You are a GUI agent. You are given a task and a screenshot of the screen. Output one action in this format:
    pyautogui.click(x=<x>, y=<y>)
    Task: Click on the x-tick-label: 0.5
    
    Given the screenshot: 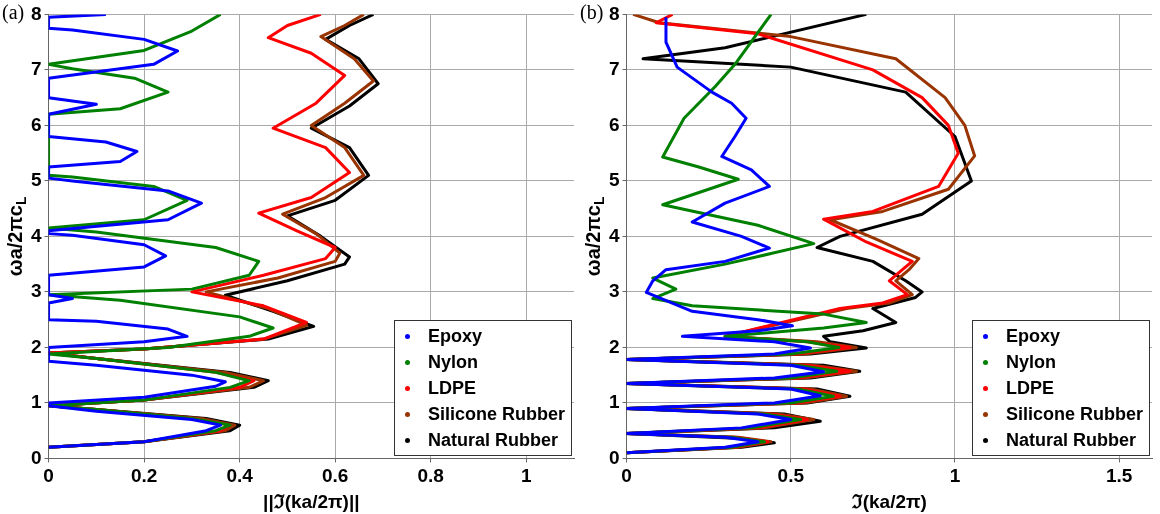 What is the action you would take?
    pyautogui.click(x=791, y=476)
    